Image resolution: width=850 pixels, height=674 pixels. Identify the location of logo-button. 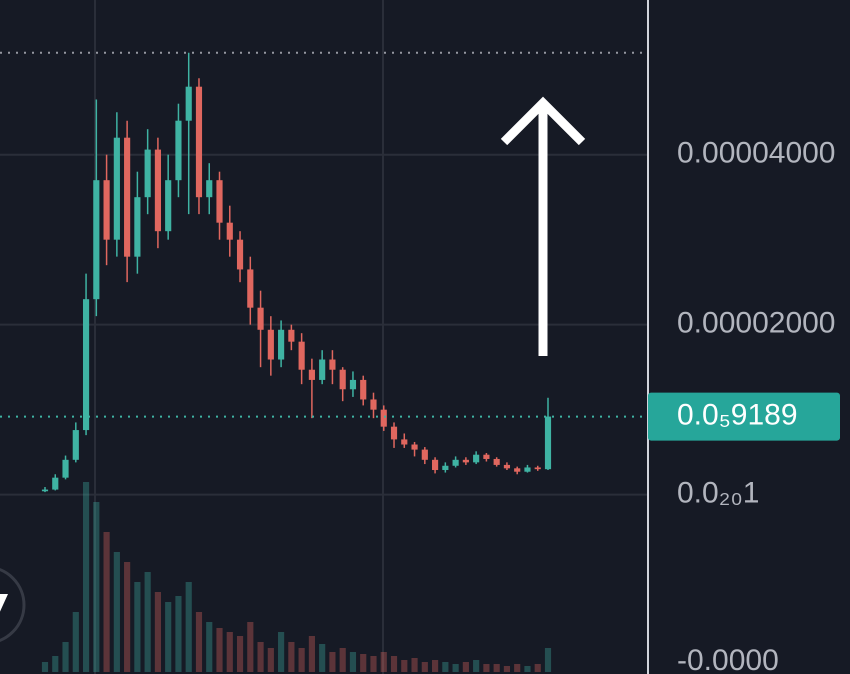
(13, 605).